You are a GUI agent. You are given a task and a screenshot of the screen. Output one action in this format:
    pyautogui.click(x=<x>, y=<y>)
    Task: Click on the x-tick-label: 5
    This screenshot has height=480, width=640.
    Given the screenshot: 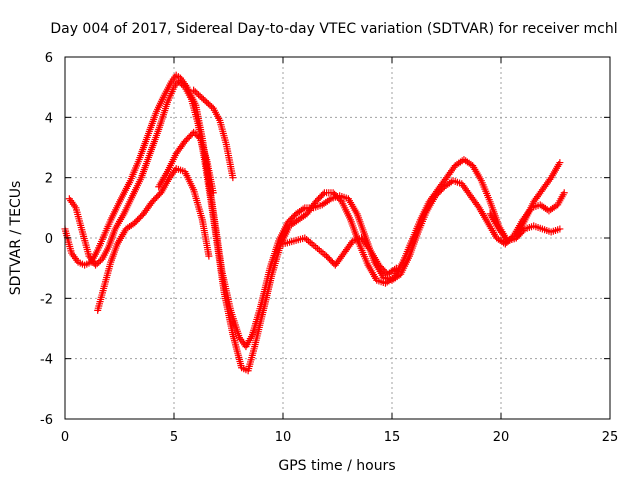 What is the action you would take?
    pyautogui.click(x=174, y=437)
    